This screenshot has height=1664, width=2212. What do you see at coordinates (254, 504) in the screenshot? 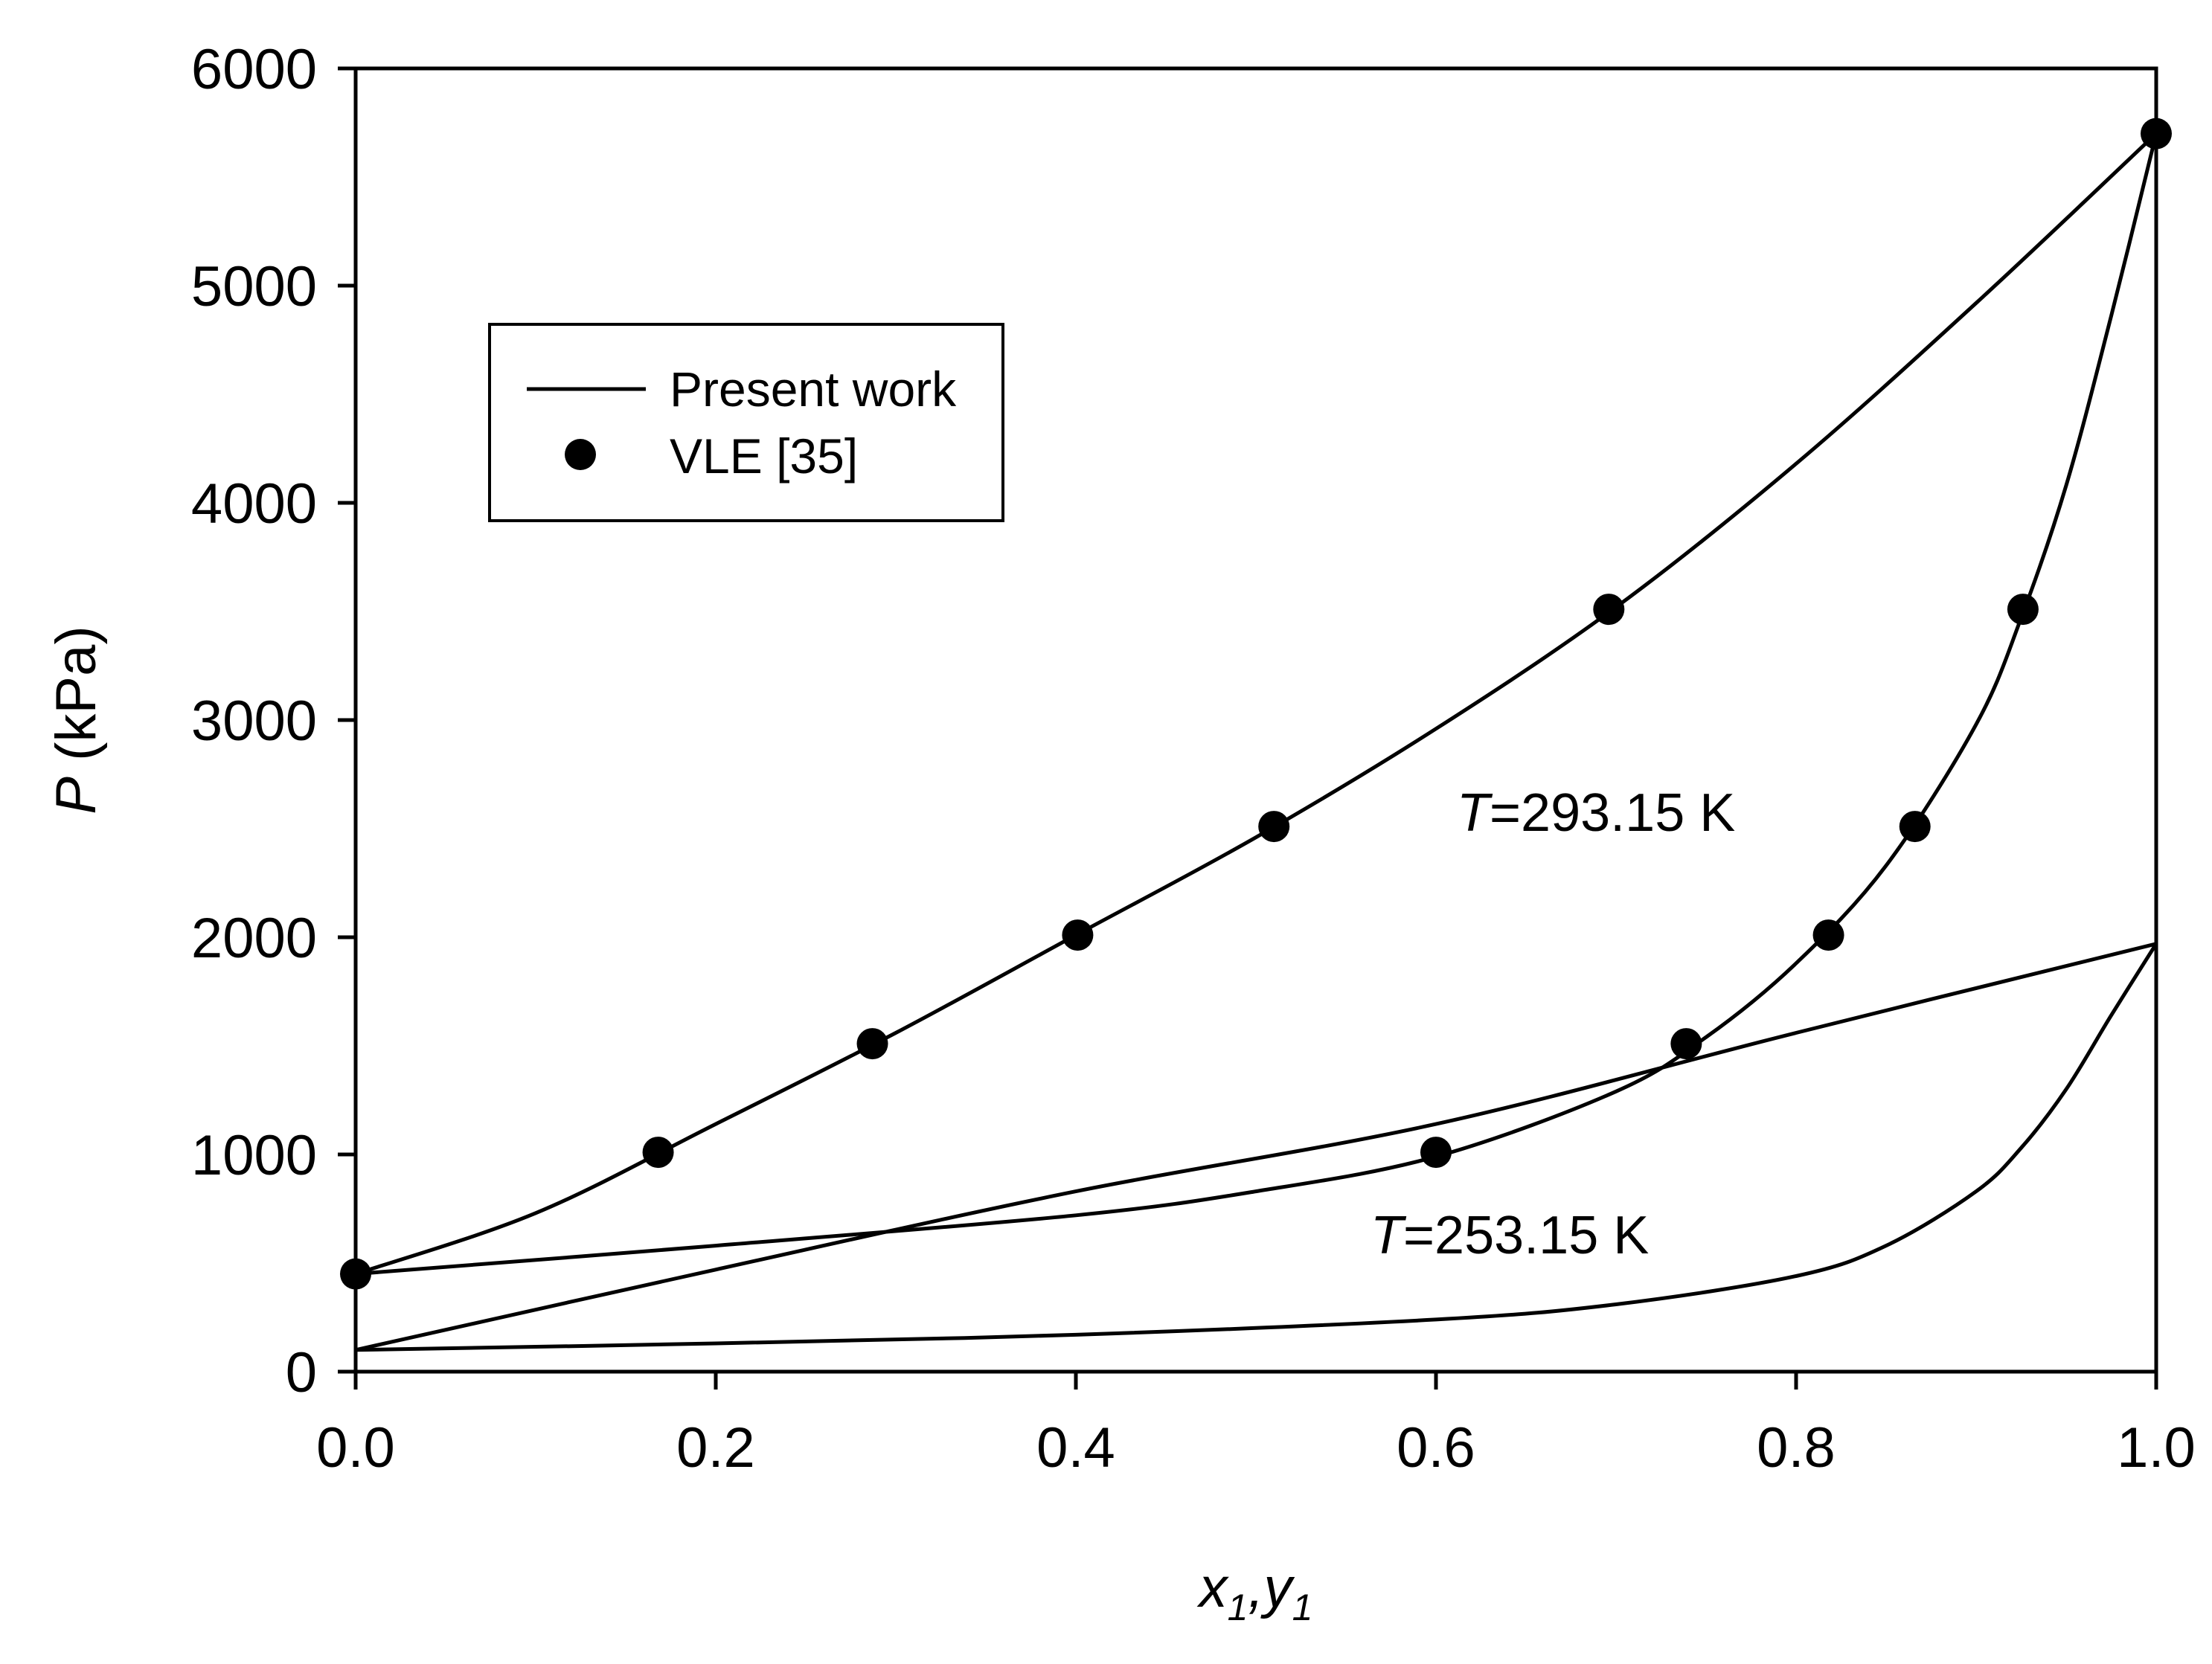
I see `y-tick-label: 4000` at bounding box center [254, 504].